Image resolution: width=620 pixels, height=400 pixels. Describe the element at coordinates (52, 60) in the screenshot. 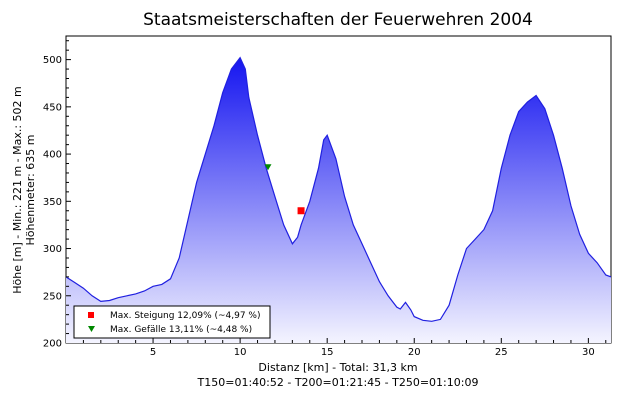

I see `y-tick-label: 500` at that location.